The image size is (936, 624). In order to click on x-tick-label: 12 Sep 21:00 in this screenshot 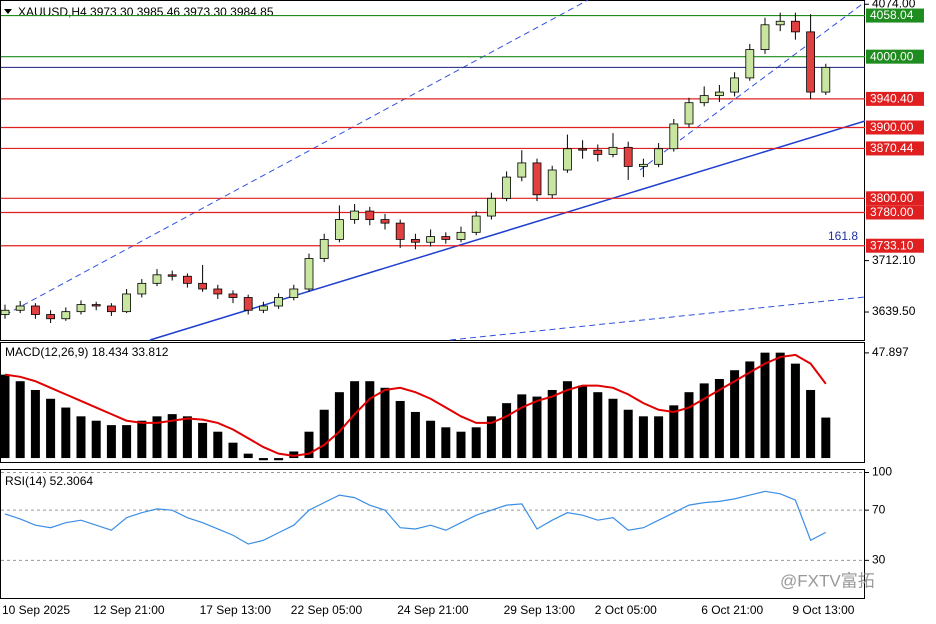, I will do `click(129, 610)`.